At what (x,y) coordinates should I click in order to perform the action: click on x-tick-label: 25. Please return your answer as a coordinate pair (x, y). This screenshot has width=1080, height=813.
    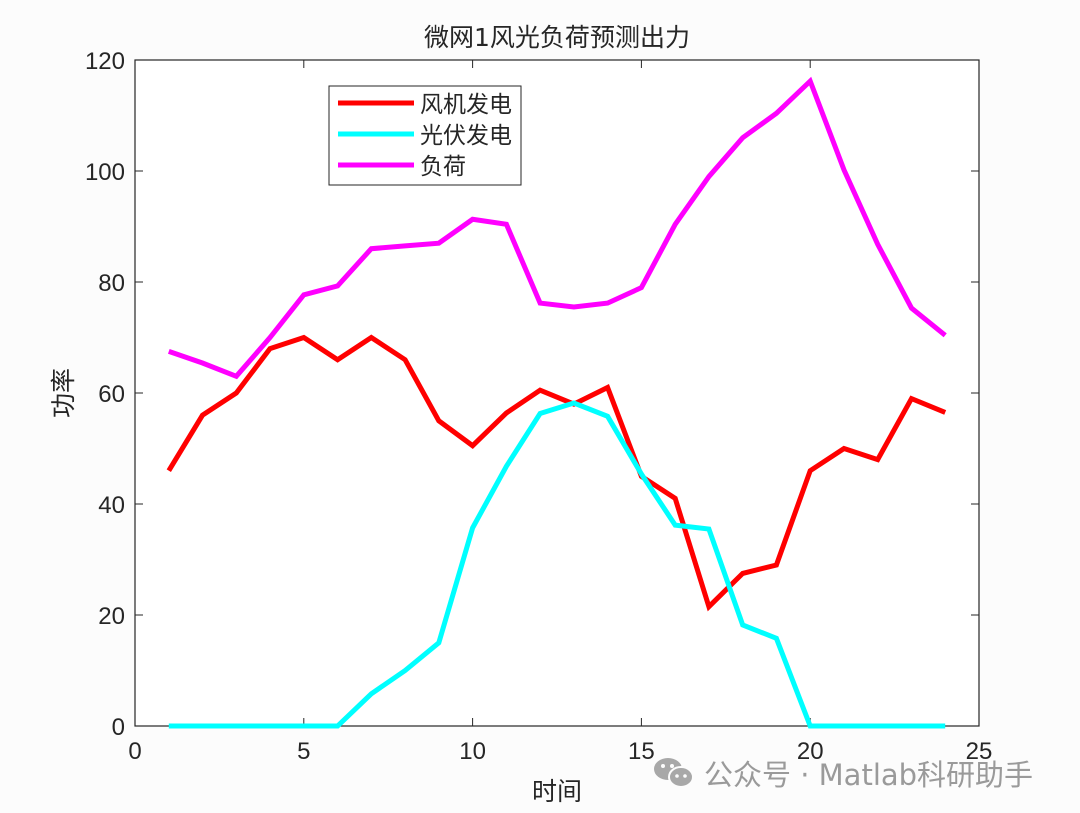
    Looking at the image, I should click on (979, 751).